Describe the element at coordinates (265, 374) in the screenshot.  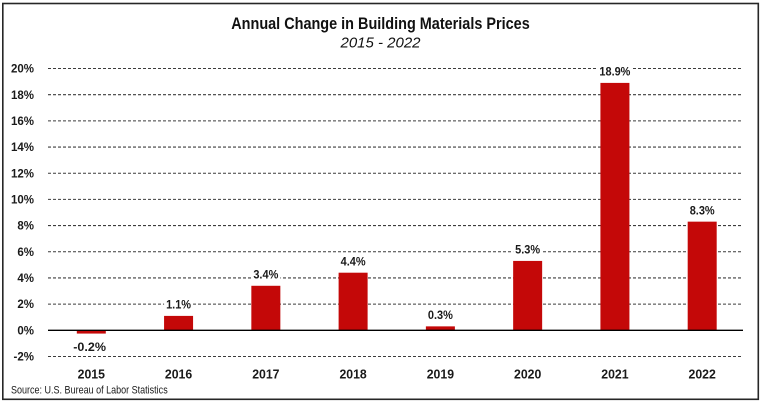
I see `svg-text: 2017` at that location.